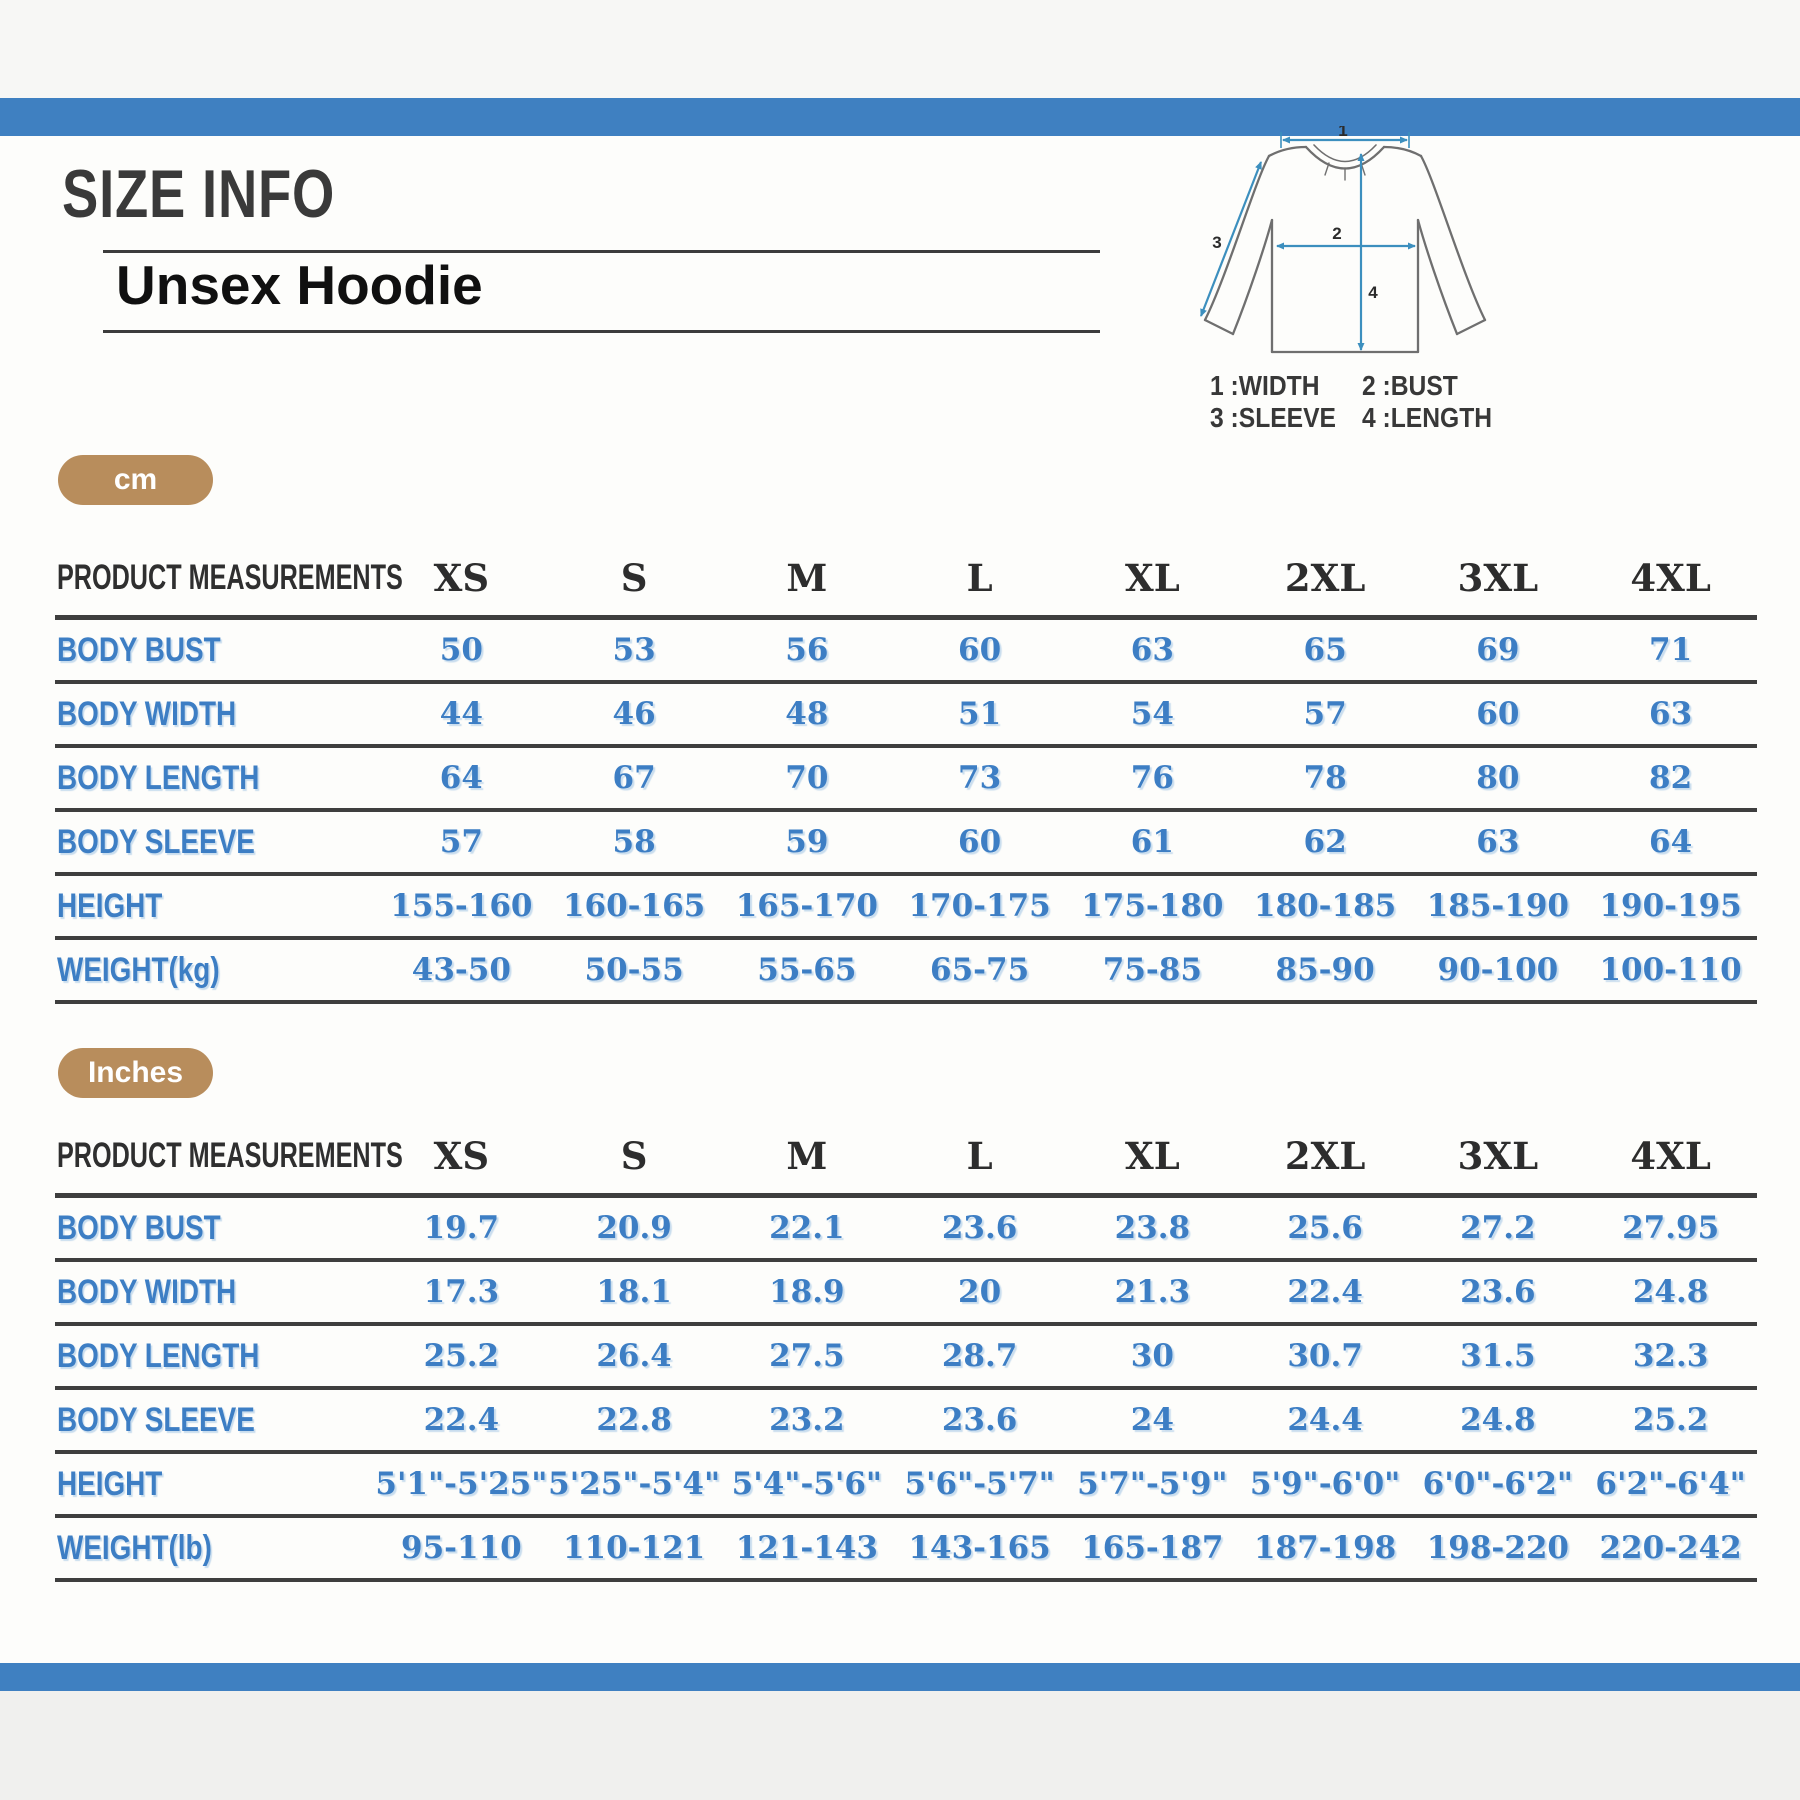 The width and height of the screenshot is (1800, 1800). What do you see at coordinates (807, 970) in the screenshot?
I see `measurement-value-cell: 55-65` at bounding box center [807, 970].